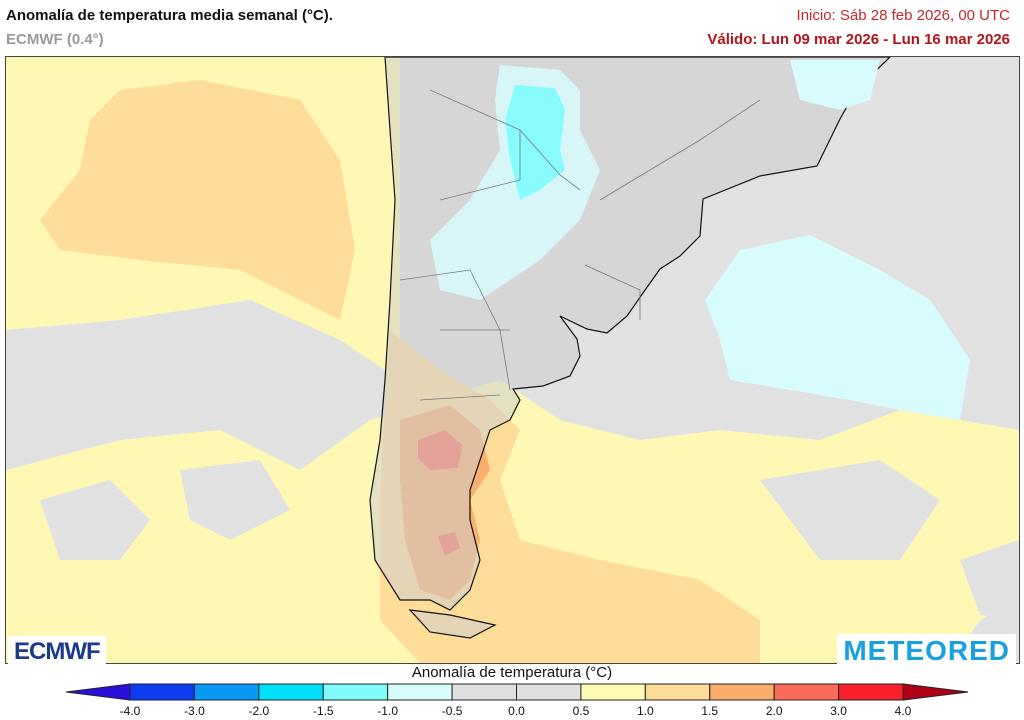  What do you see at coordinates (259, 711) in the screenshot?
I see `colorbar-tick-label: -2.0` at bounding box center [259, 711].